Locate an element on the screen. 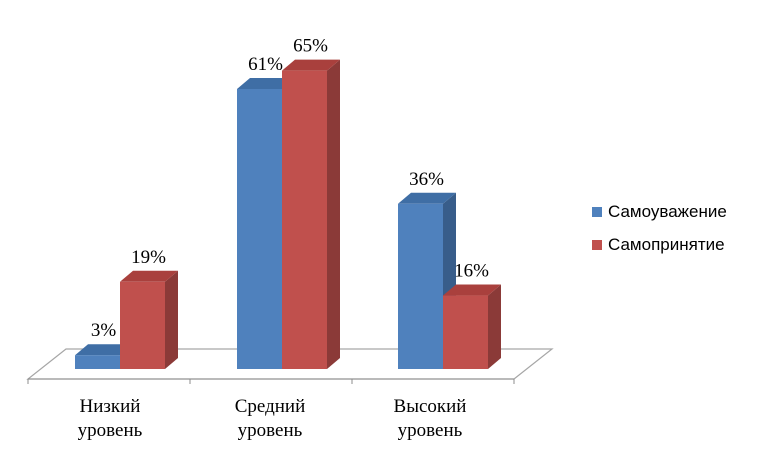 The image size is (758, 460). x-tick-label-line: Средний is located at coordinates (270, 406).